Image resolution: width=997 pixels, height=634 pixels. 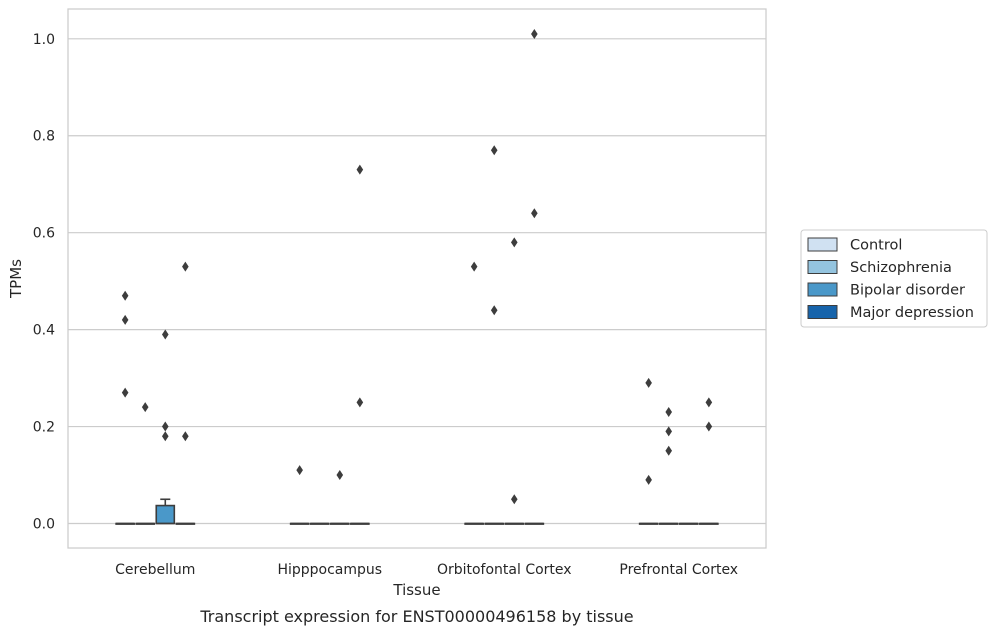 What do you see at coordinates (504, 570) in the screenshot?
I see `x-tick-label: Orbitofontal Cortex` at bounding box center [504, 570].